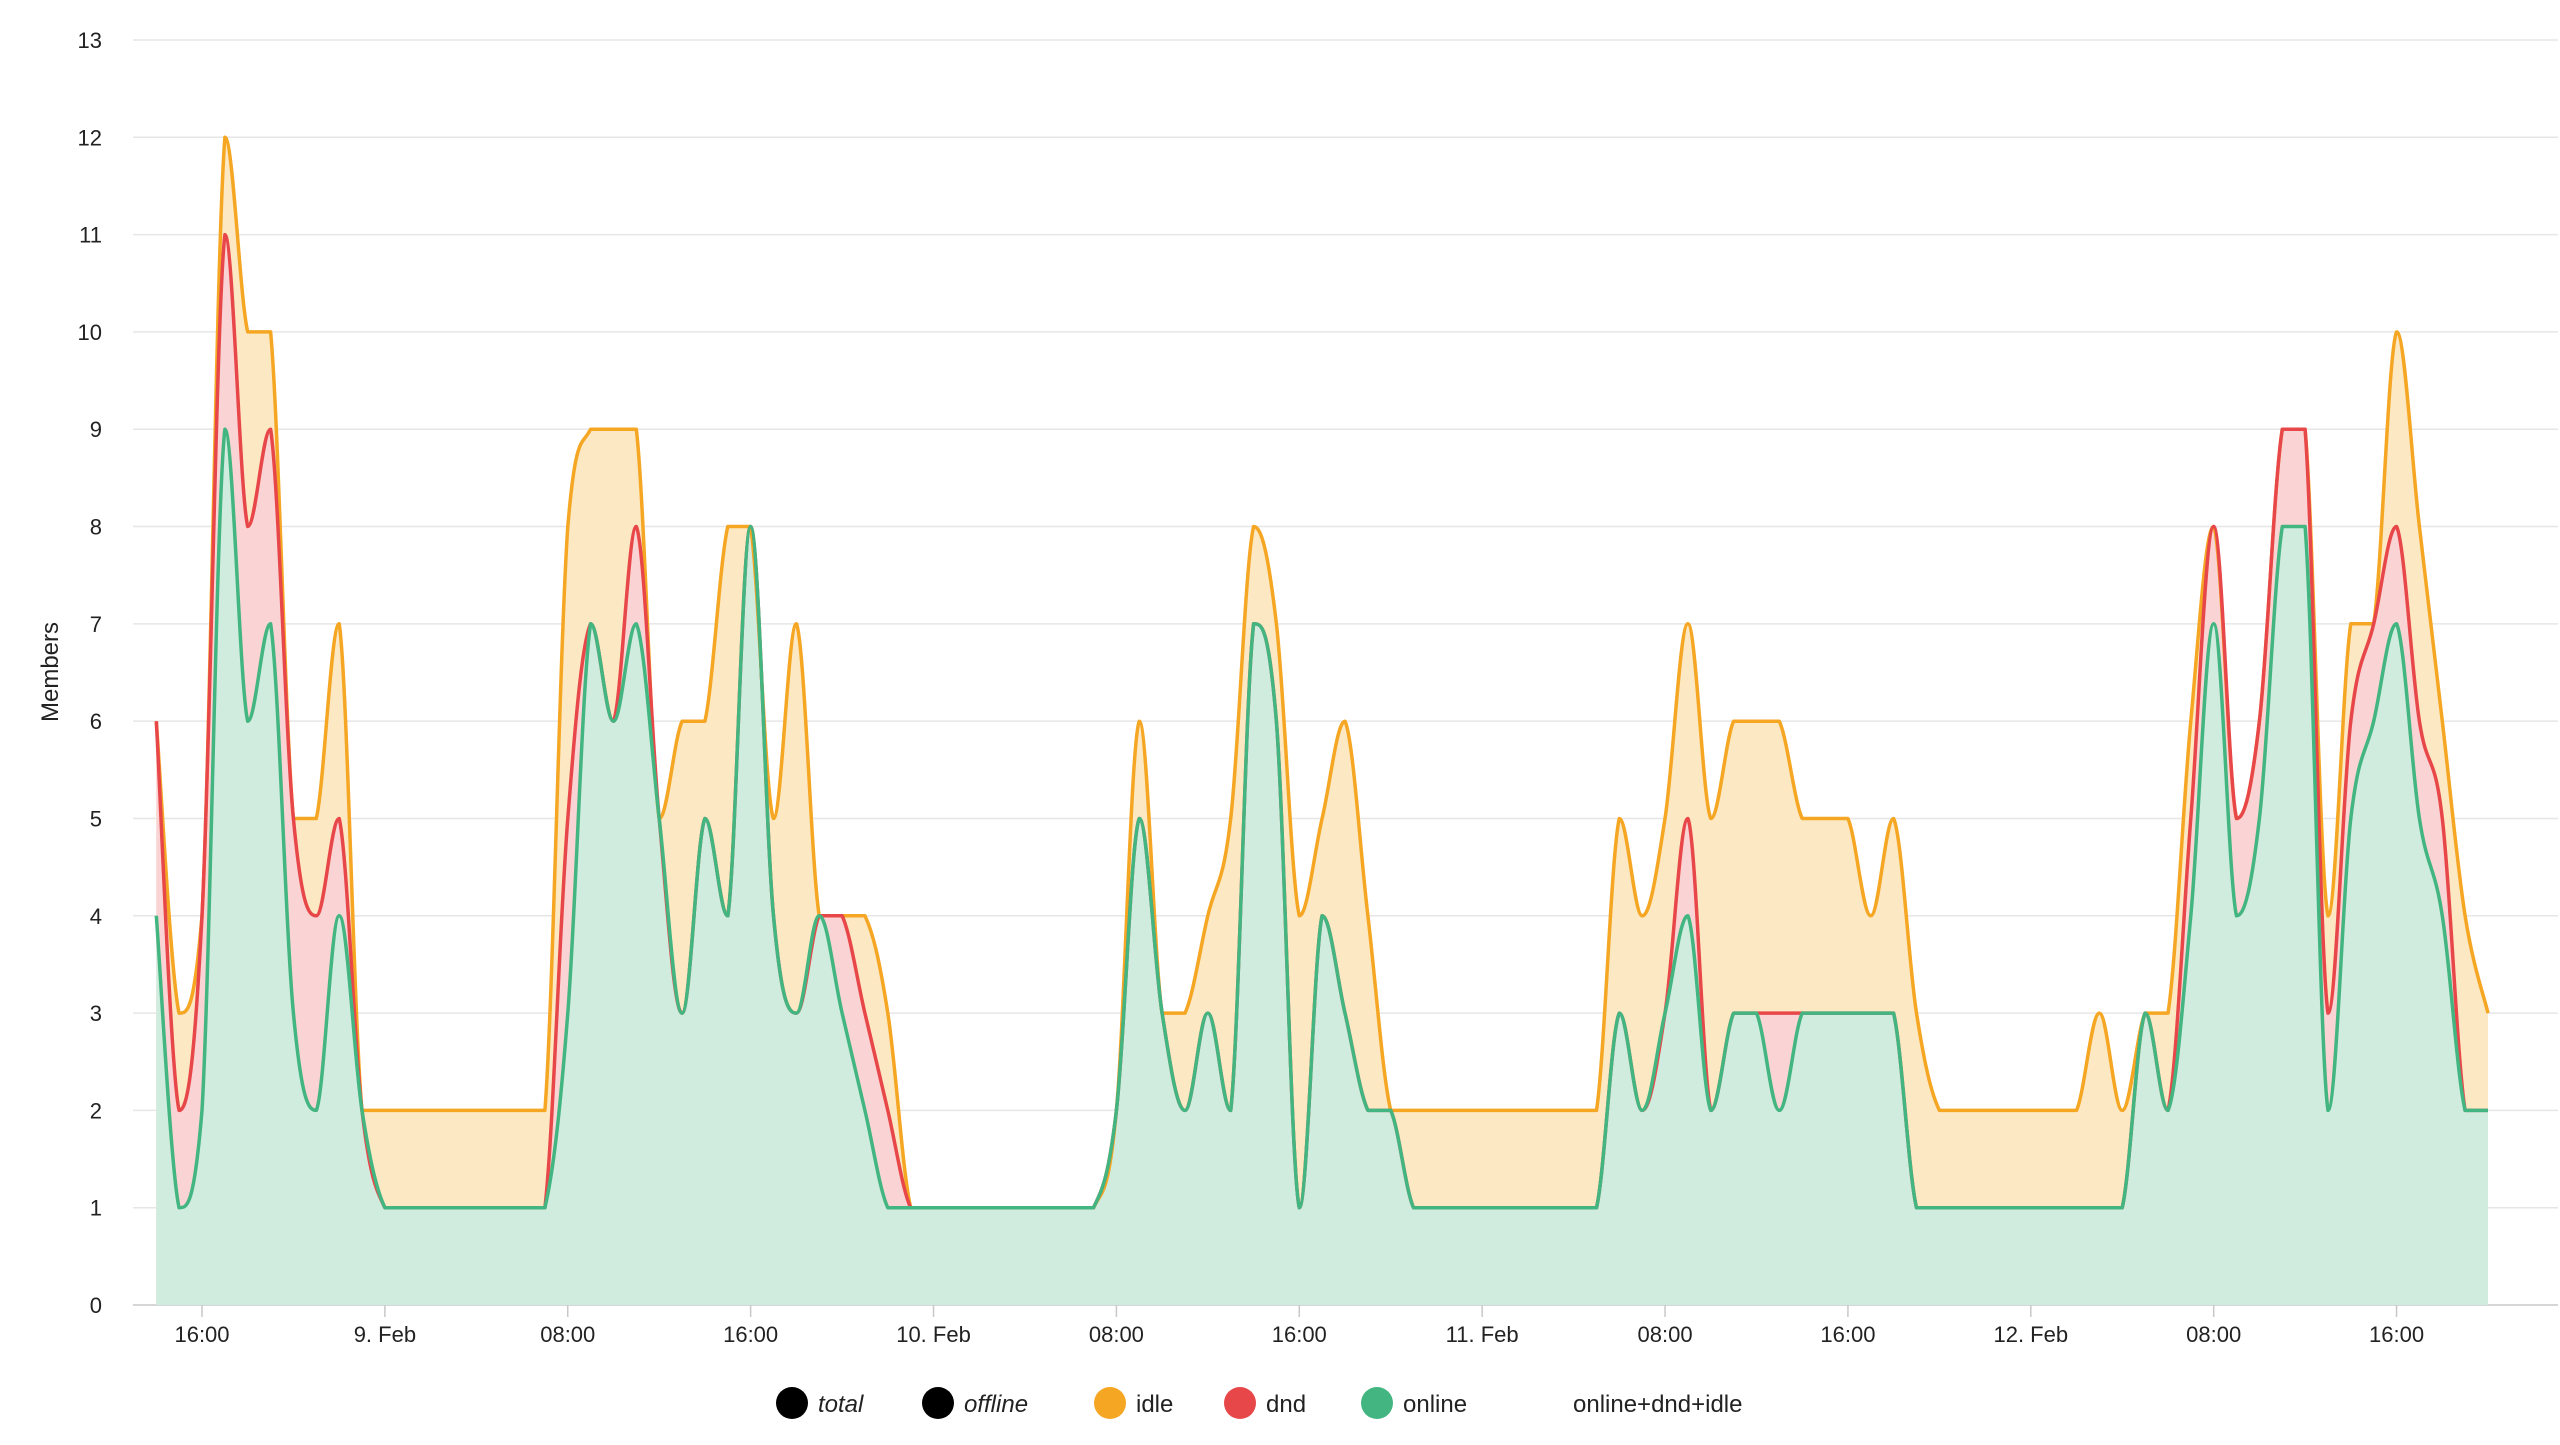 This screenshot has width=2560, height=1445. What do you see at coordinates (96, 818) in the screenshot?
I see `y-tick-label: 5` at bounding box center [96, 818].